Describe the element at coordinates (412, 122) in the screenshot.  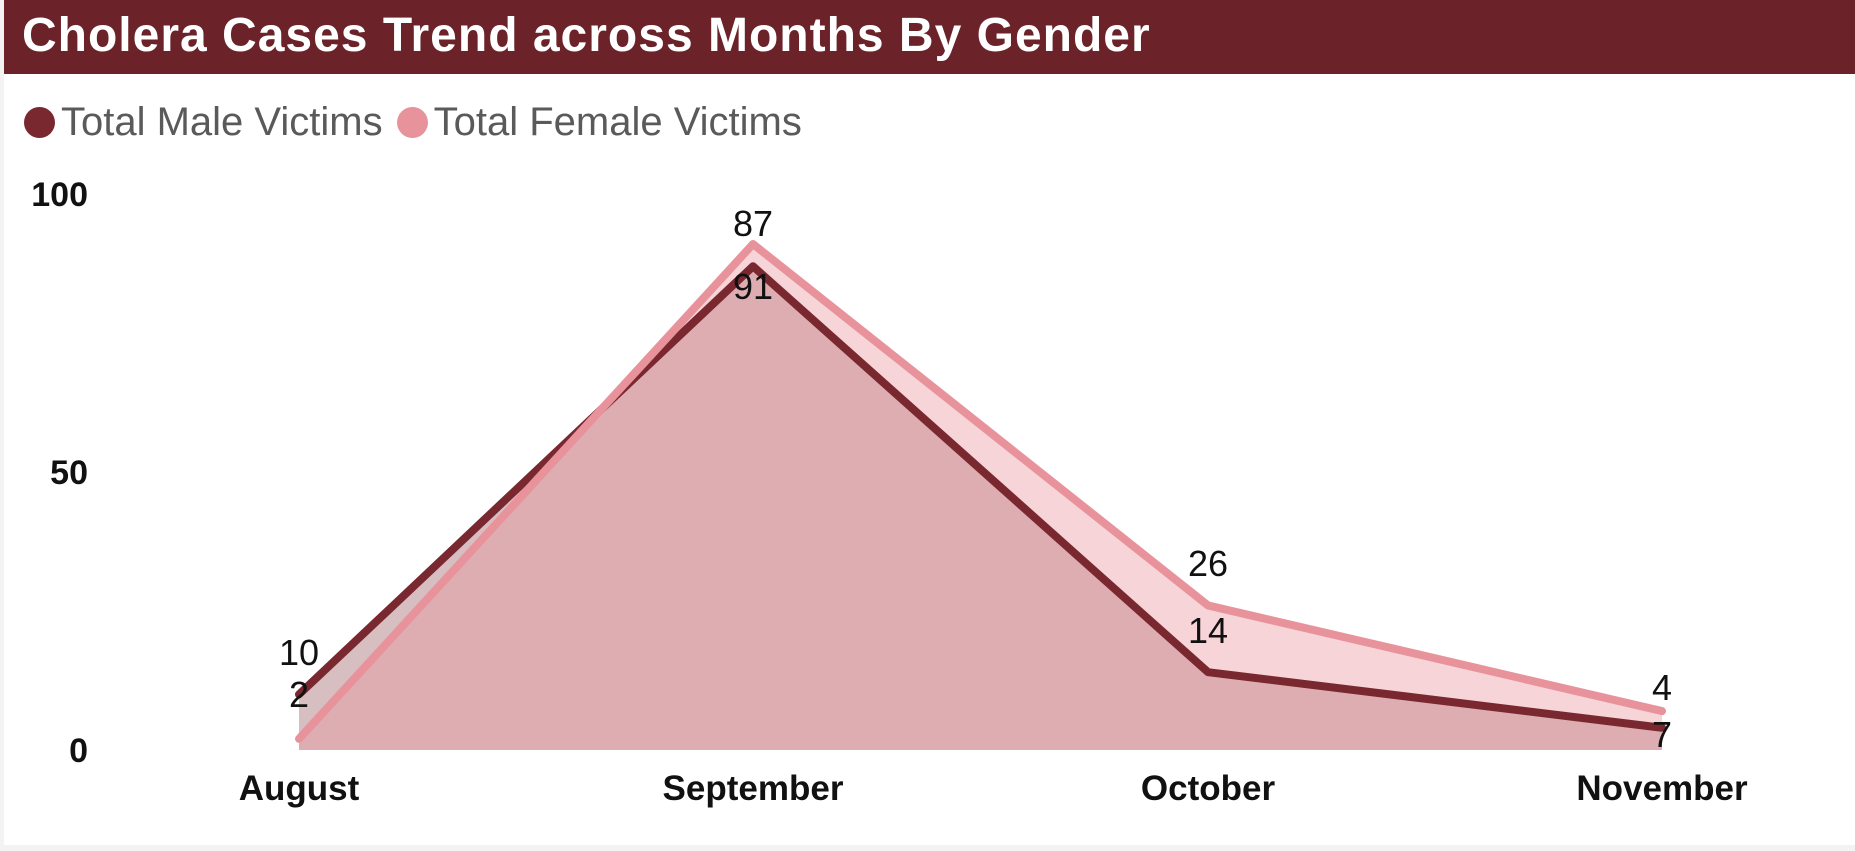
I see `legend-marker-female` at that location.